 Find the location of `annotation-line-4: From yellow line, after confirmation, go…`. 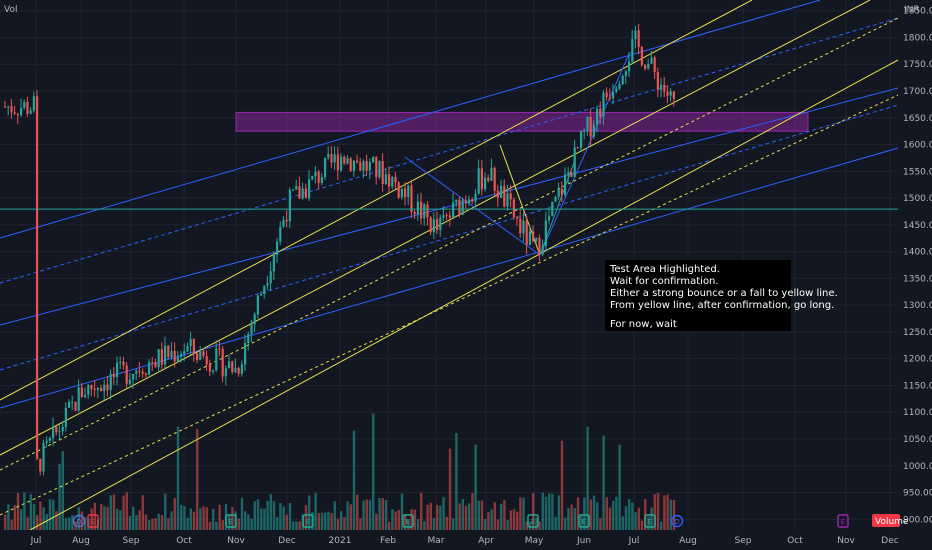

annotation-line-4: From yellow line, after confirmation, go… is located at coordinates (722, 305).